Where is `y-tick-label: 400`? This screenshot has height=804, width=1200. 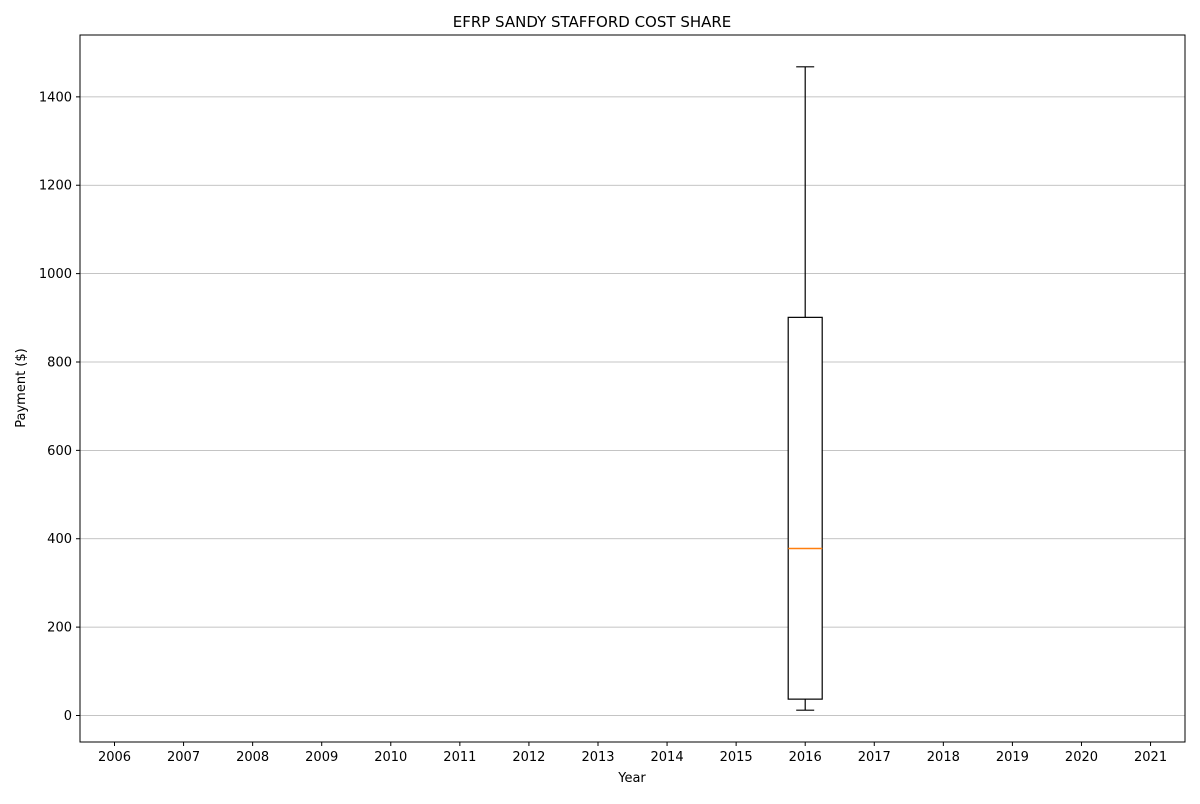 y-tick-label: 400 is located at coordinates (59, 539).